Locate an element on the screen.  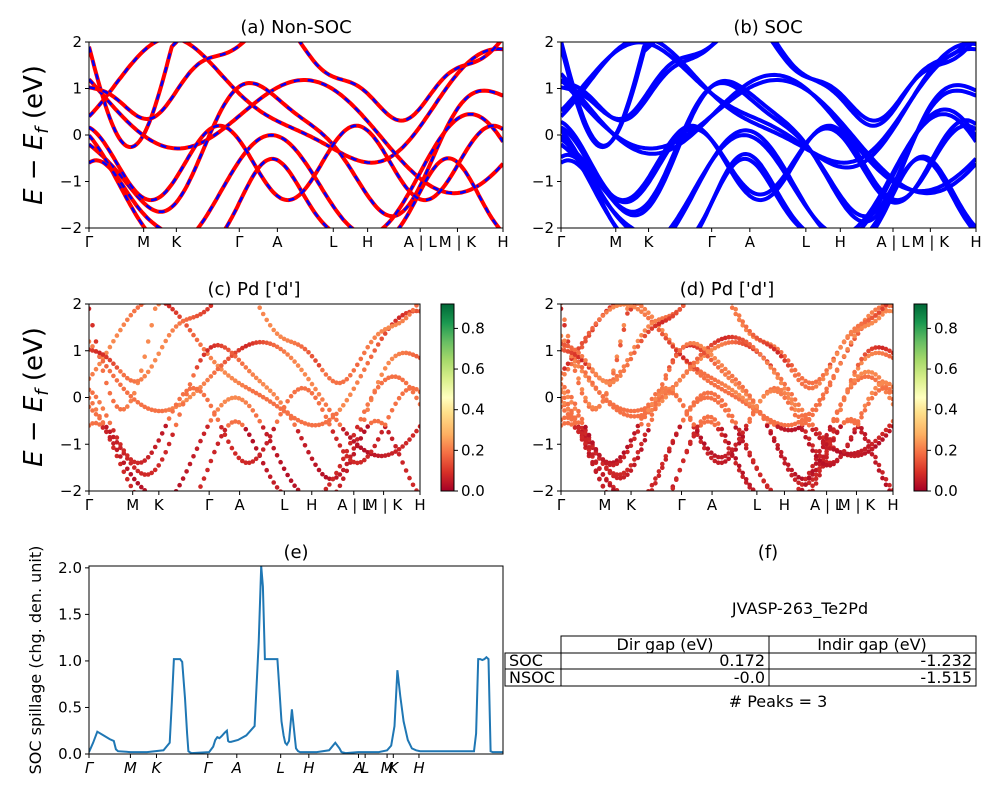
c-ytick-label: 2 is located at coordinates (77, 304).